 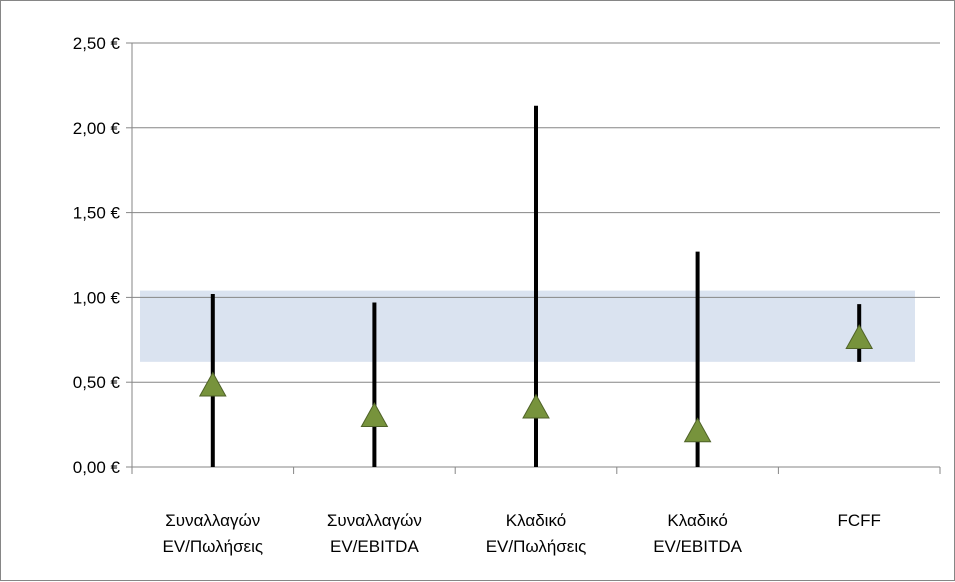 I want to click on x-category-label: FCFF, so click(x=858, y=520).